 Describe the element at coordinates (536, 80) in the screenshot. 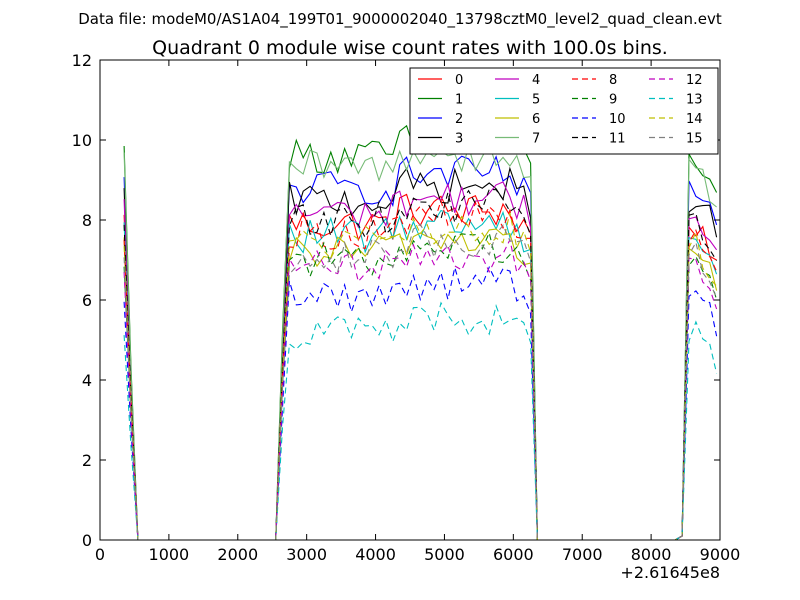

I see `legend-label-4: 4` at that location.